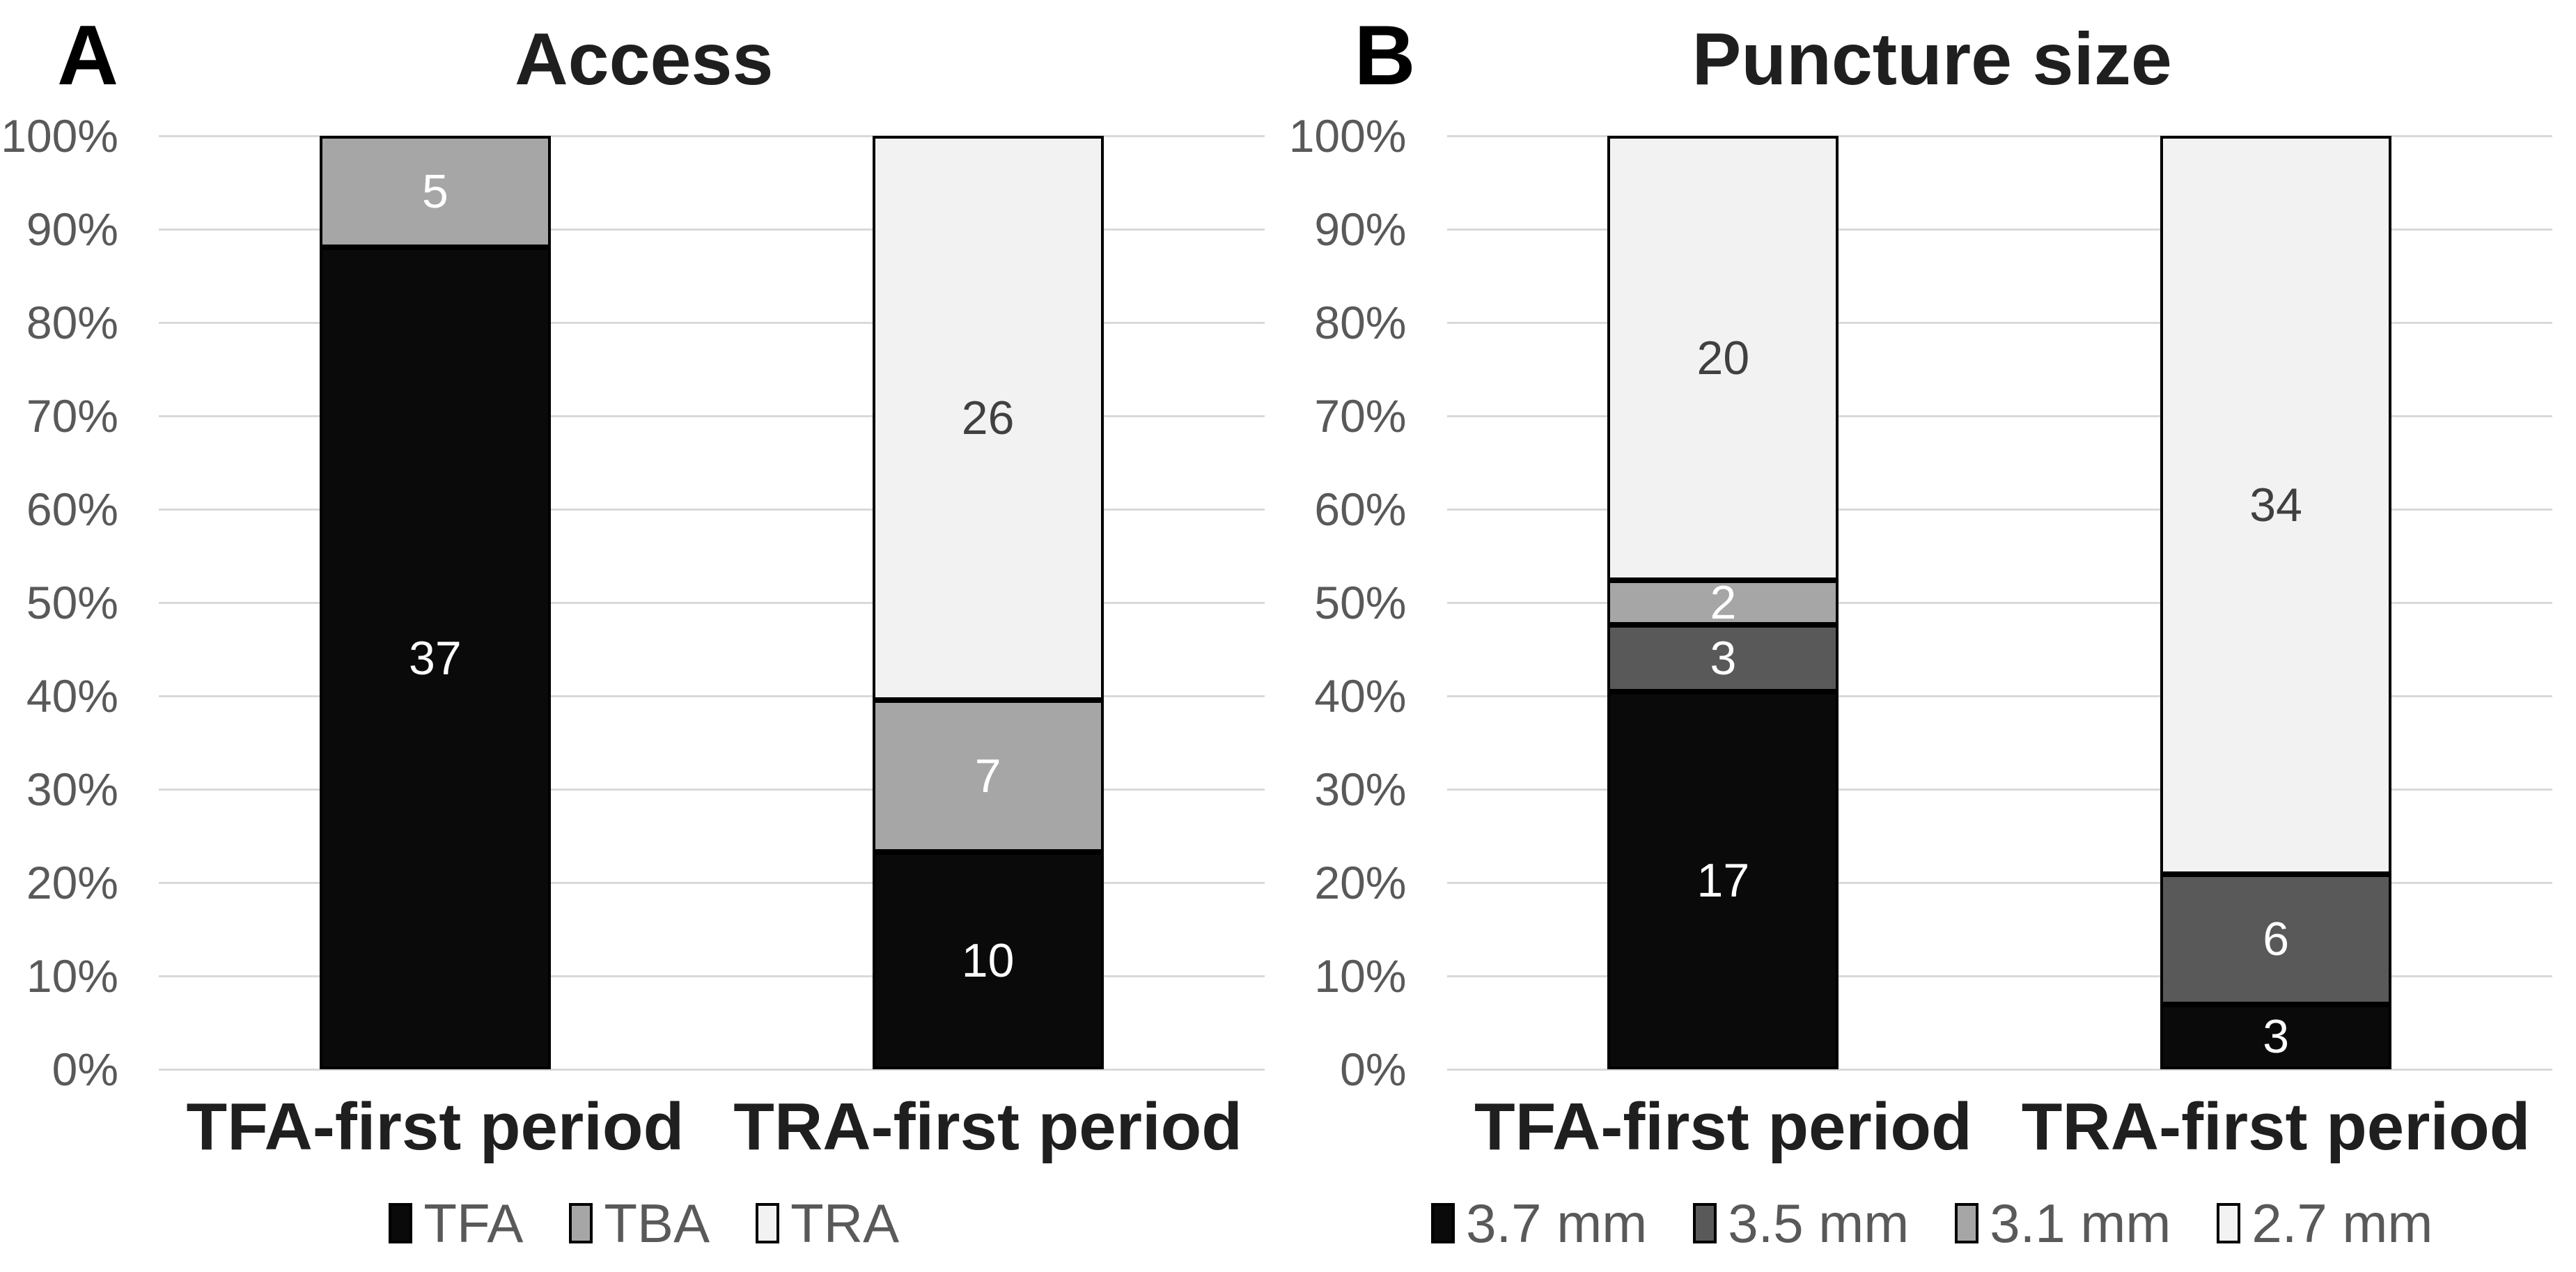 Image resolution: width=2576 pixels, height=1272 pixels. What do you see at coordinates (1932, 68) in the screenshot?
I see `panel-b-title-row: B Puncture size` at bounding box center [1932, 68].